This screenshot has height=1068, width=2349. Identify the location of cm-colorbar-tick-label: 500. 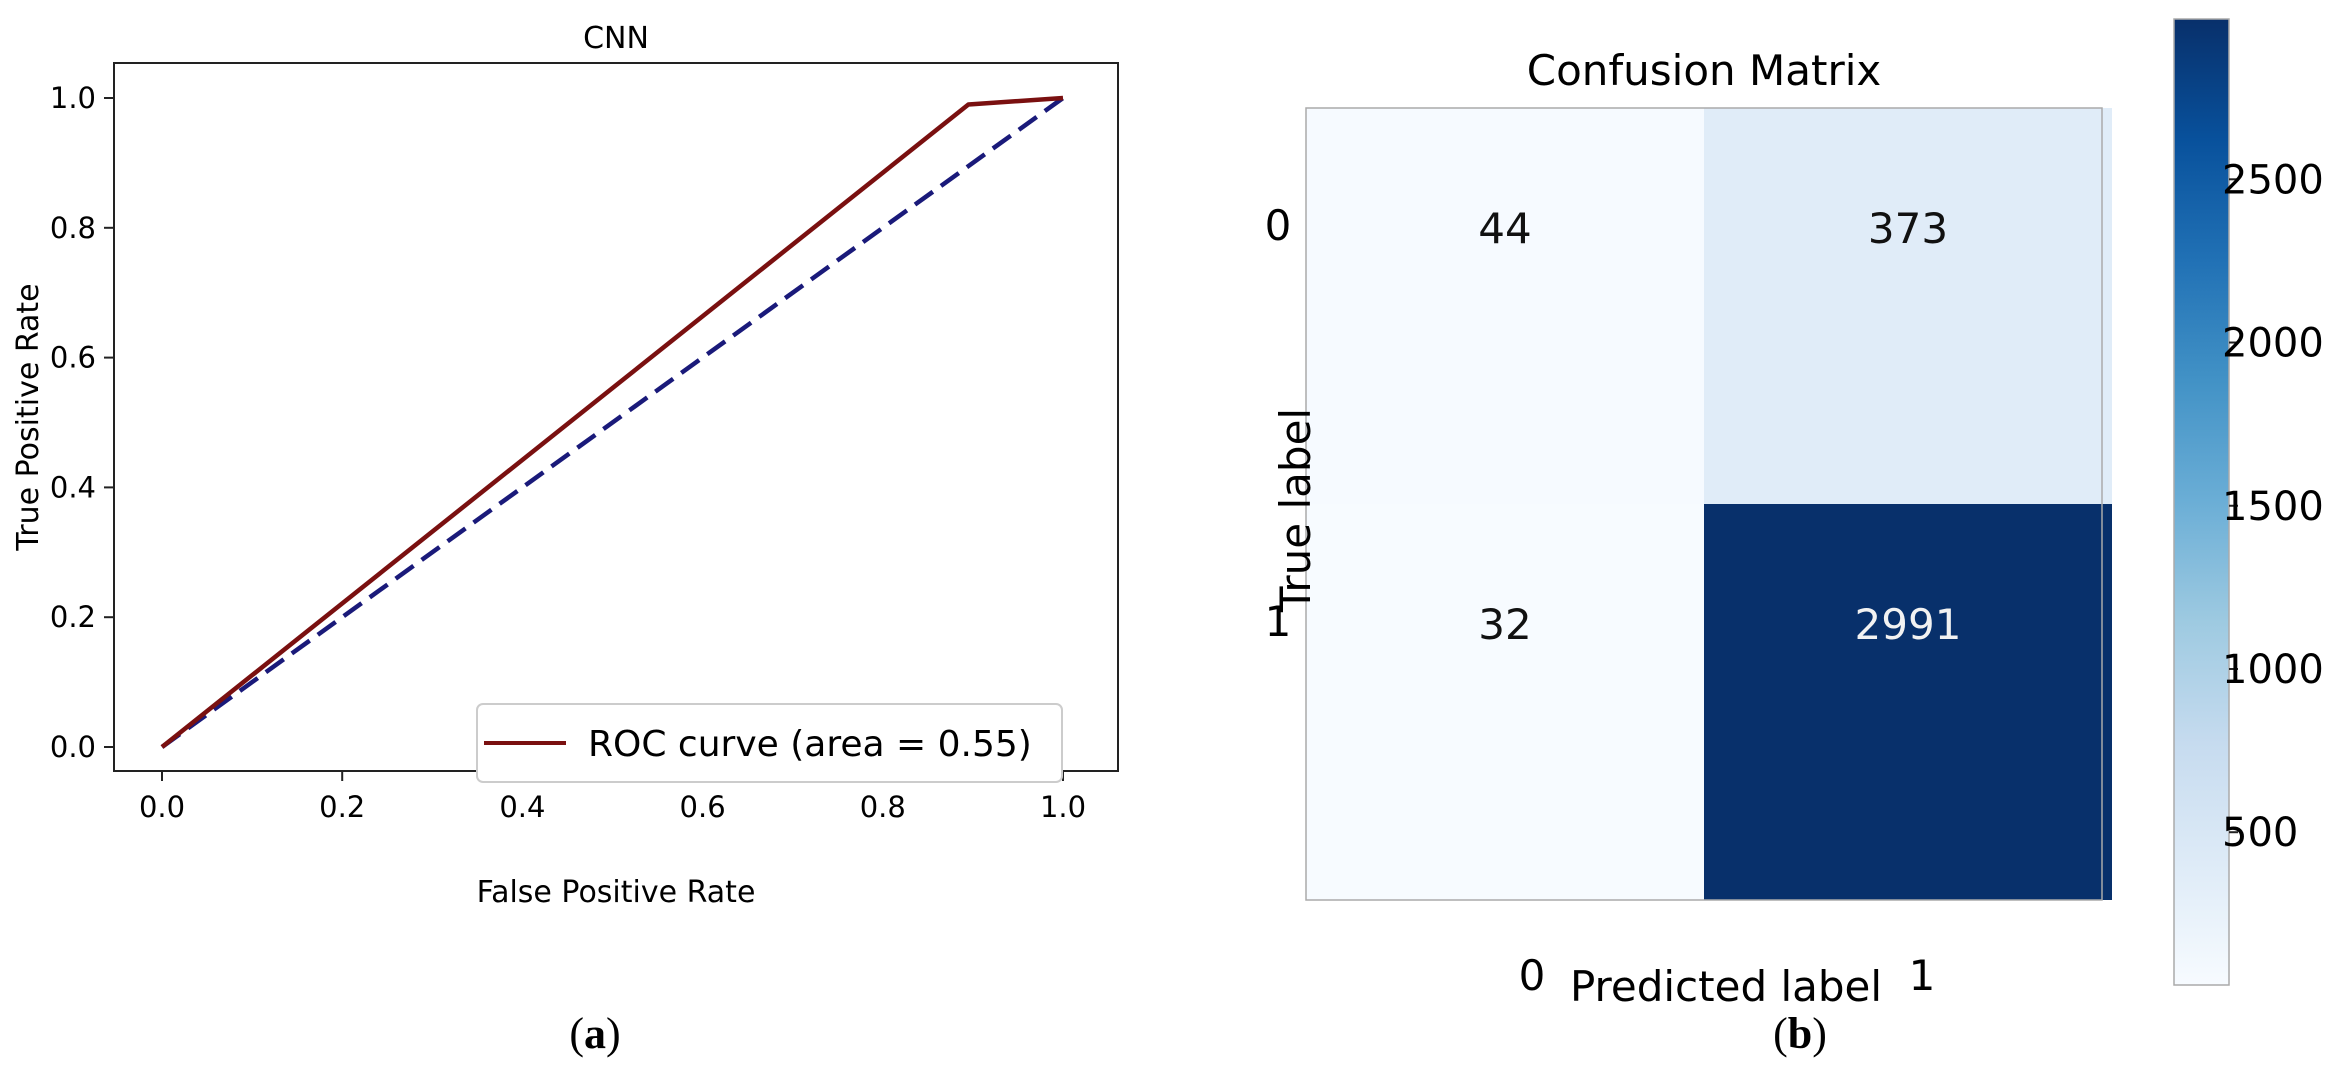
(2260, 833).